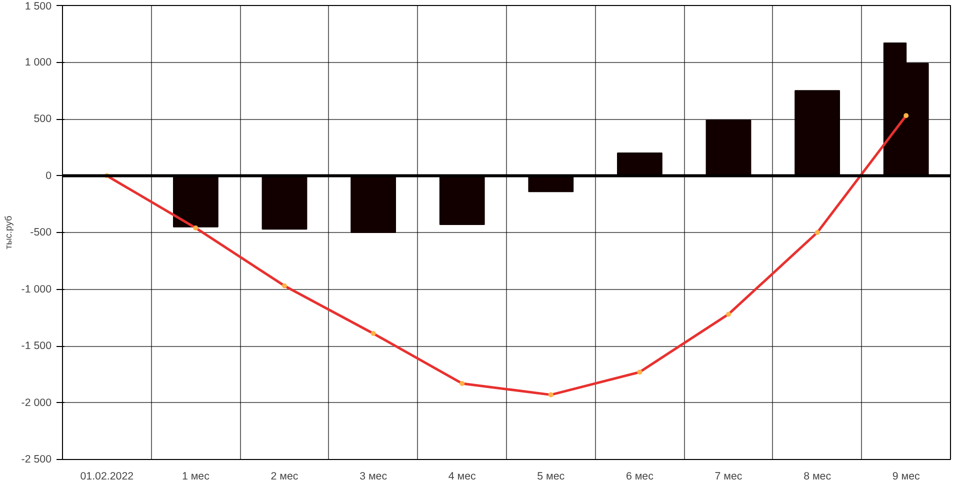 Image resolution: width=963 pixels, height=493 pixels. What do you see at coordinates (462, 476) in the screenshot?
I see `x-tick-label: 4 мес` at bounding box center [462, 476].